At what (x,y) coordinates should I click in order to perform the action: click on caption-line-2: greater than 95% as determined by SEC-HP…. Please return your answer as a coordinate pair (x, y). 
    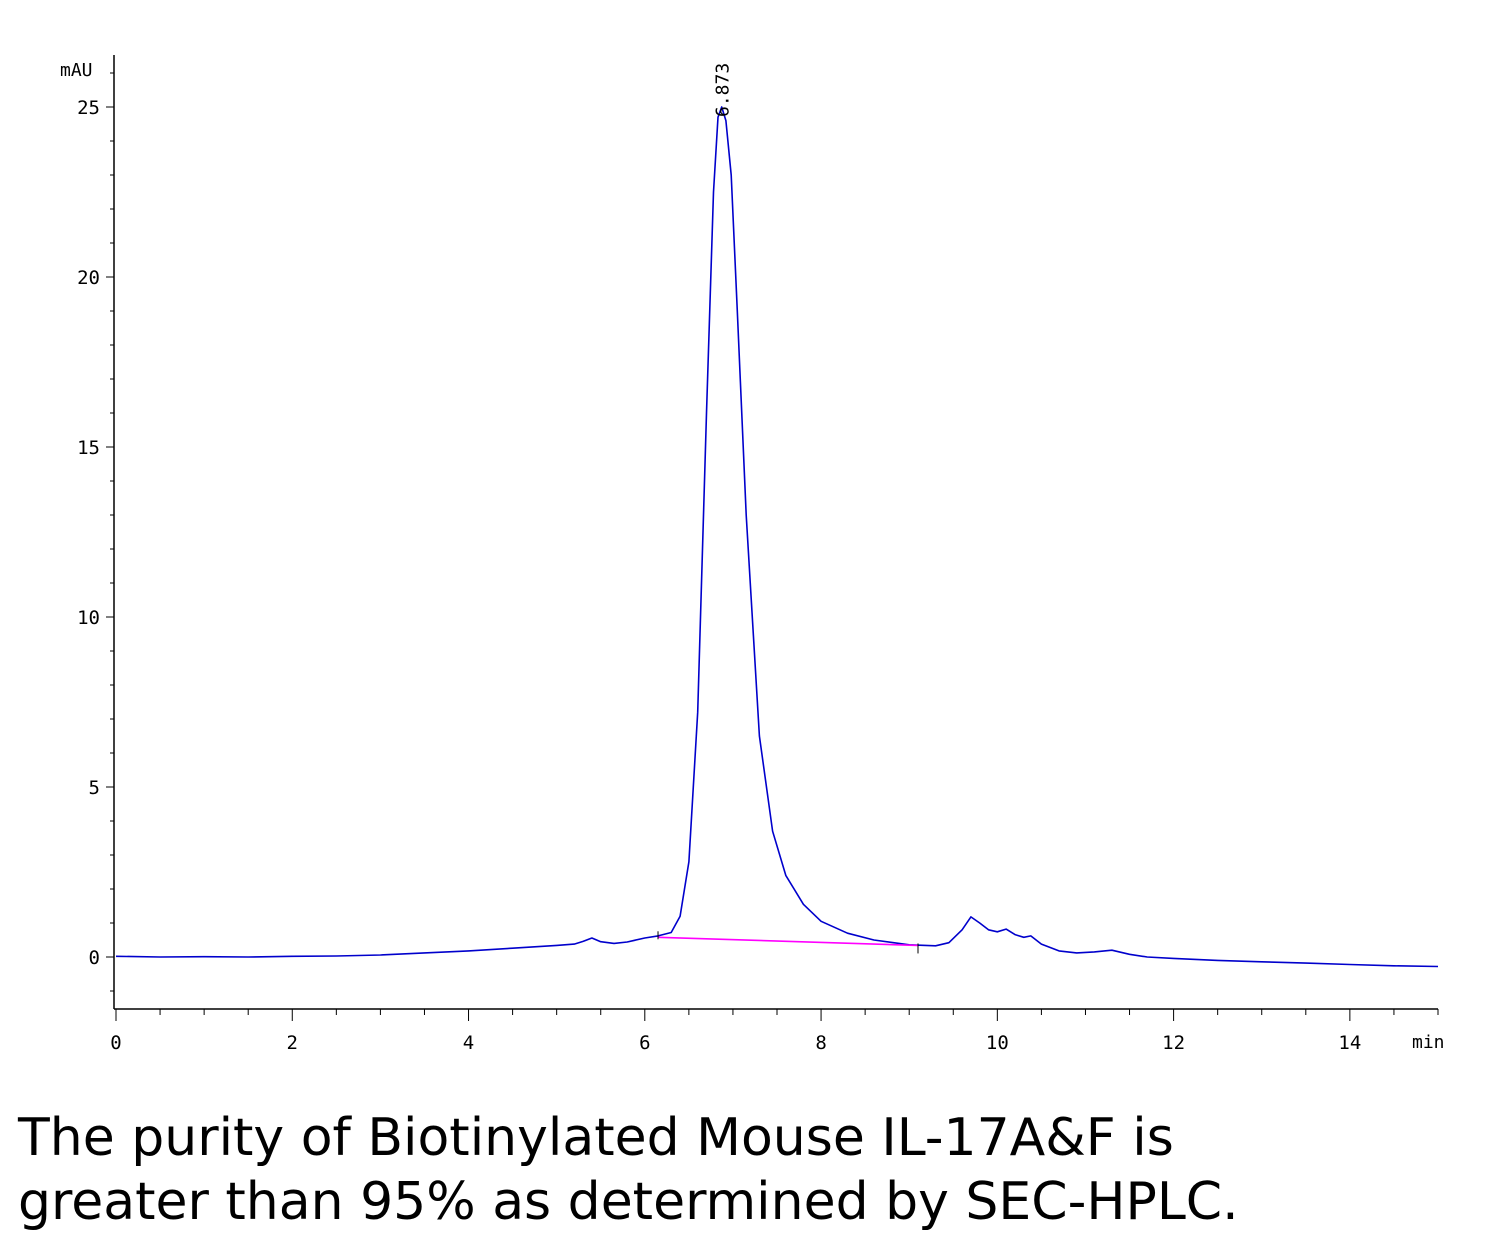
    Looking at the image, I should click on (628, 1202).